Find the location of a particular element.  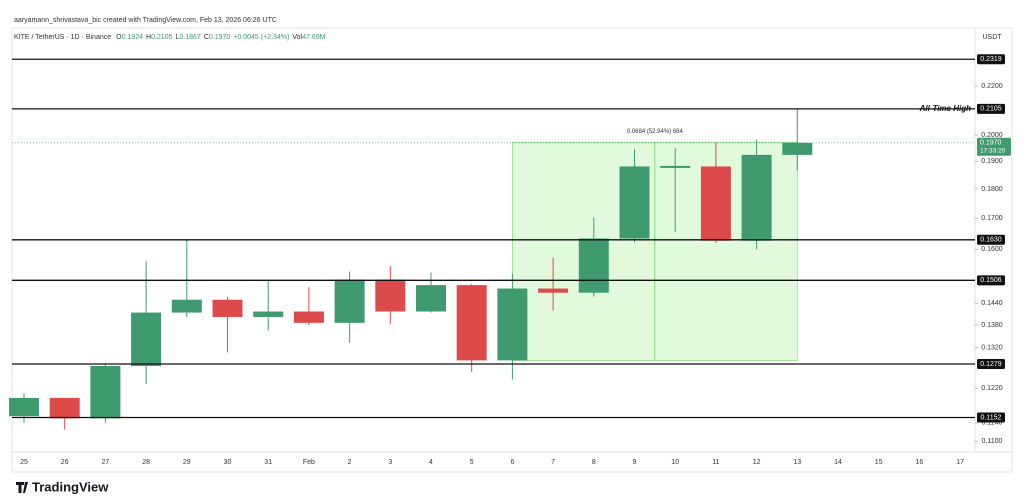

x-tick-label: 26 is located at coordinates (65, 462).